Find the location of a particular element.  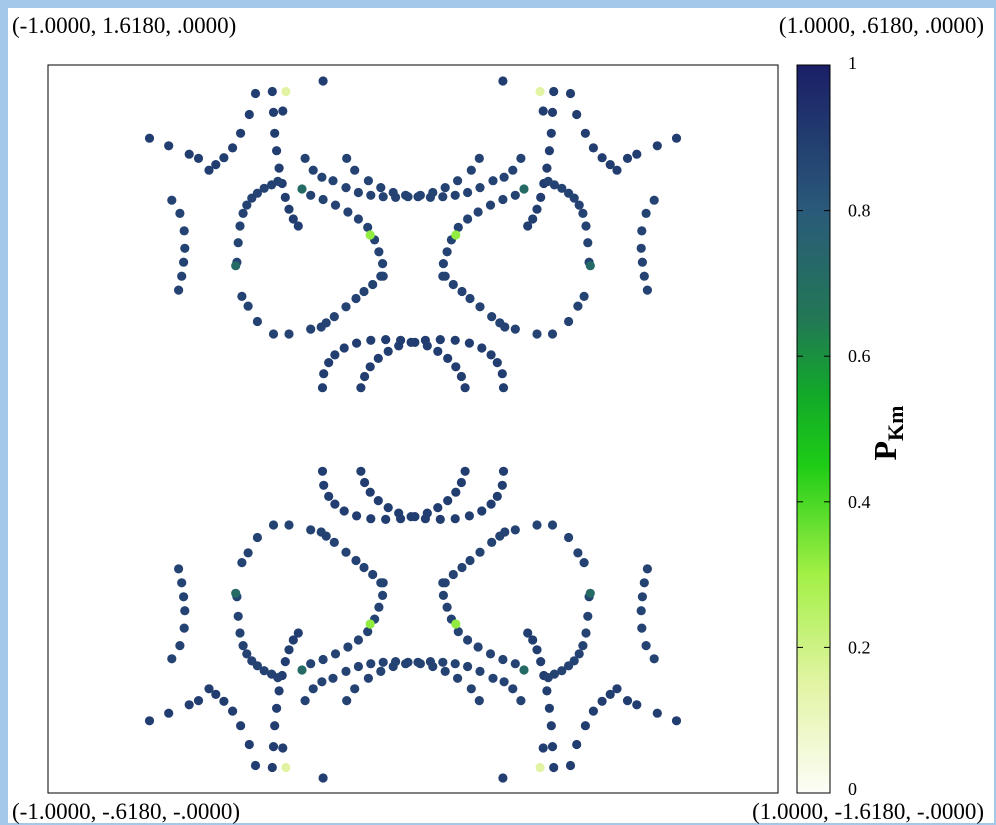

data-point-wing-green is located at coordinates (370, 624).